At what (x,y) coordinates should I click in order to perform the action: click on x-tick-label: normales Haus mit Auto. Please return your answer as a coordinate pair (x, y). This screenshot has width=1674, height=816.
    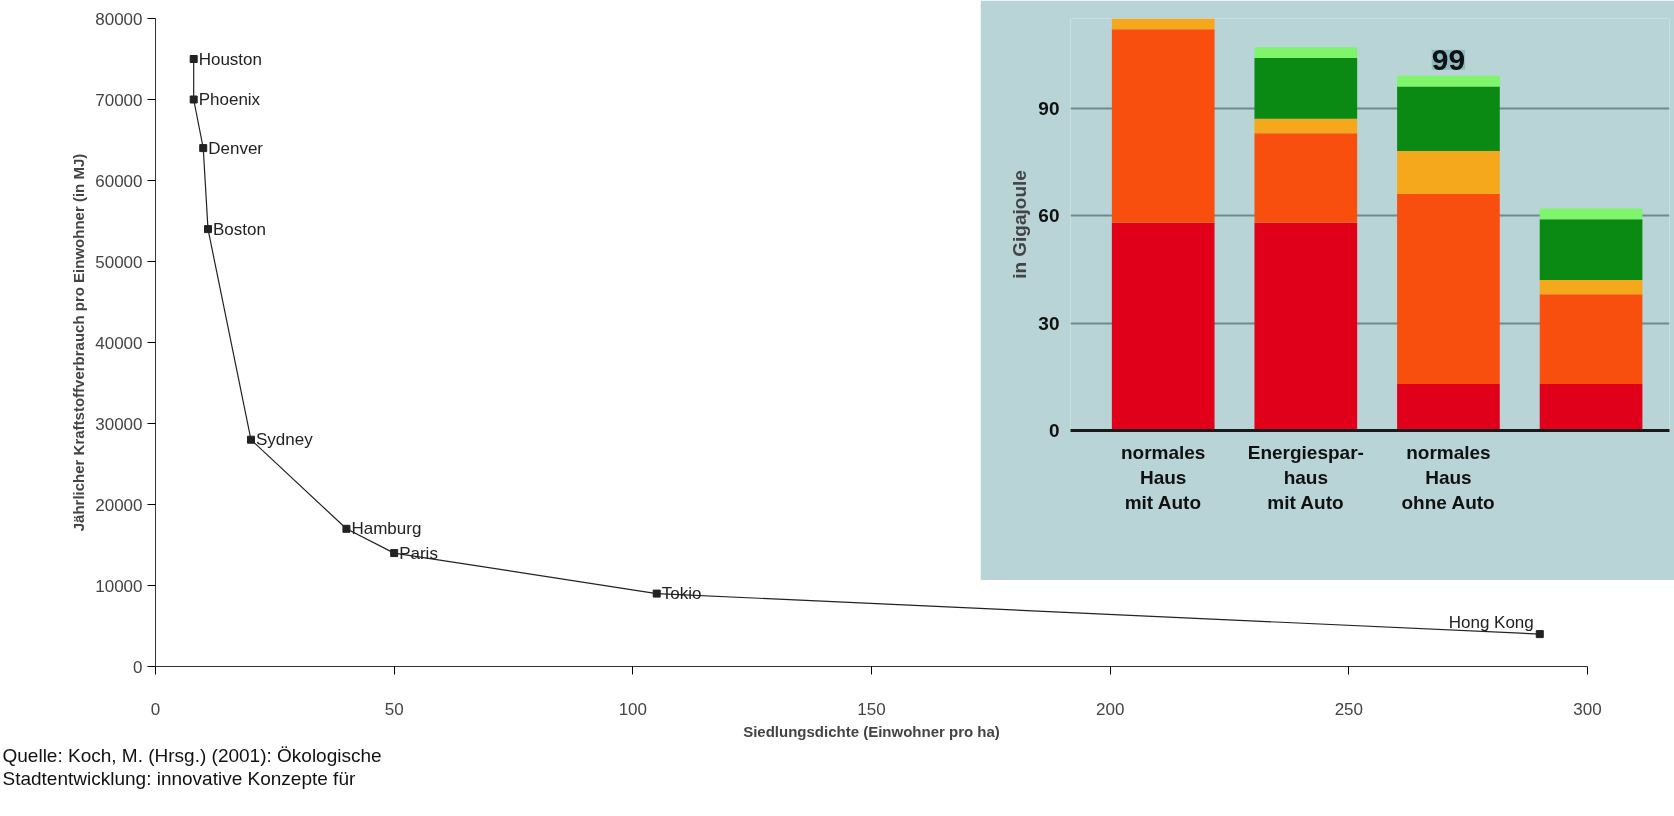
    Looking at the image, I should click on (1163, 477).